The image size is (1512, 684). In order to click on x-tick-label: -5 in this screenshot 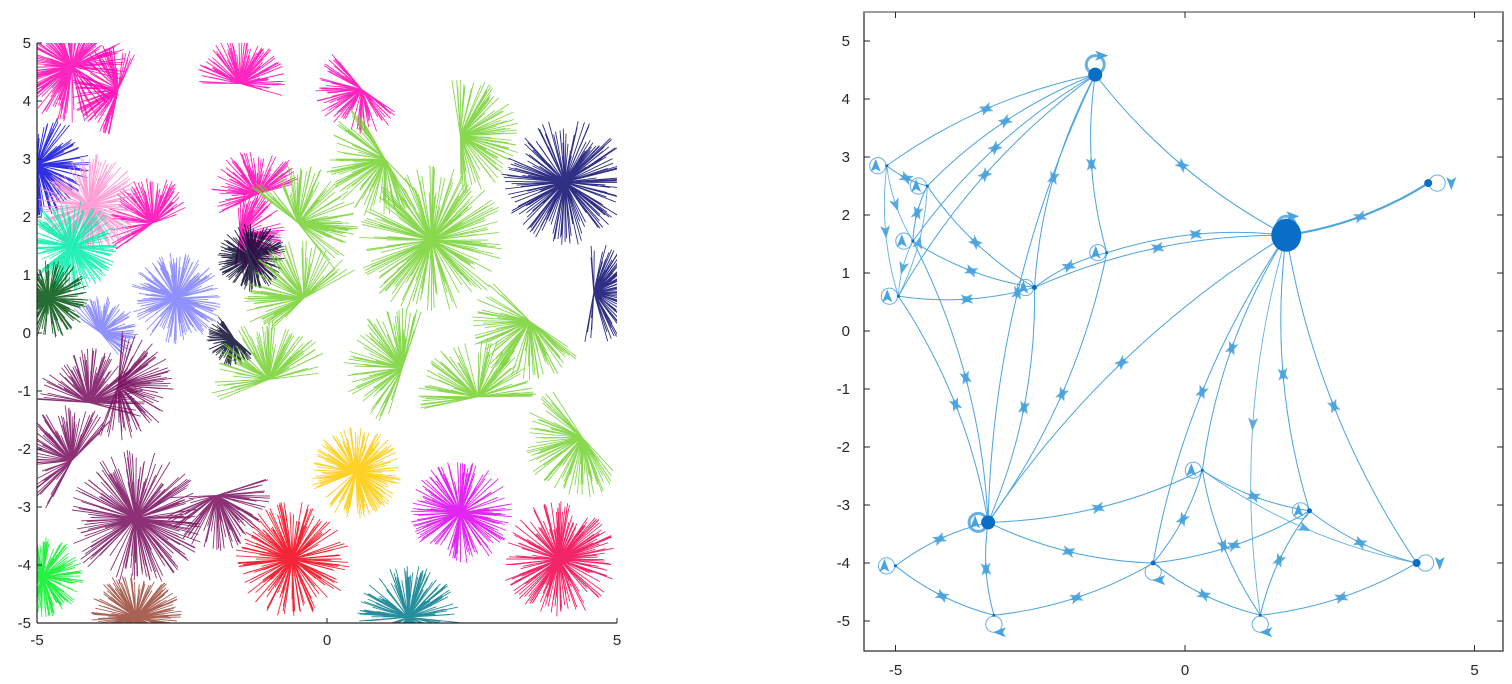, I will do `click(895, 670)`.